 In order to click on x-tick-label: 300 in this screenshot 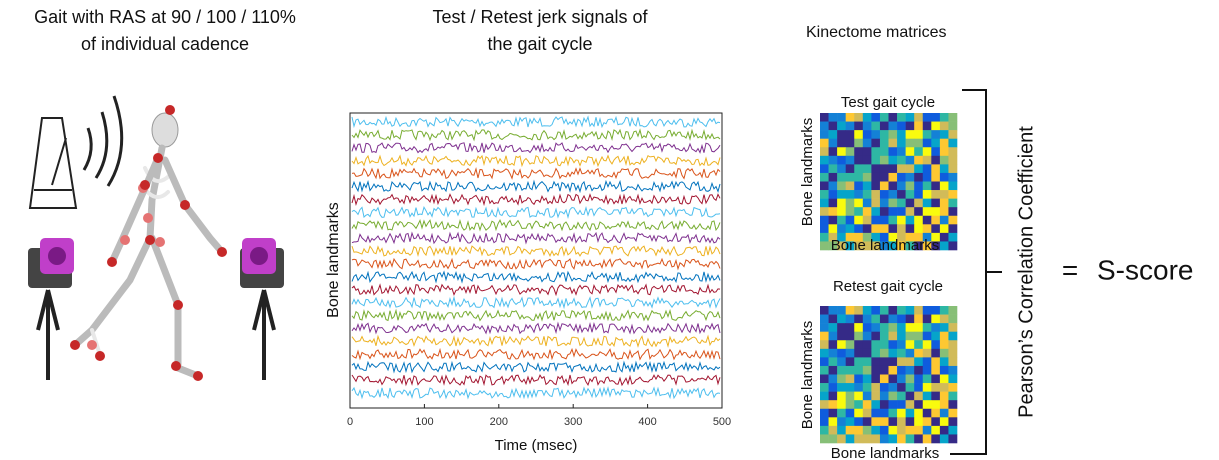, I will do `click(573, 422)`.